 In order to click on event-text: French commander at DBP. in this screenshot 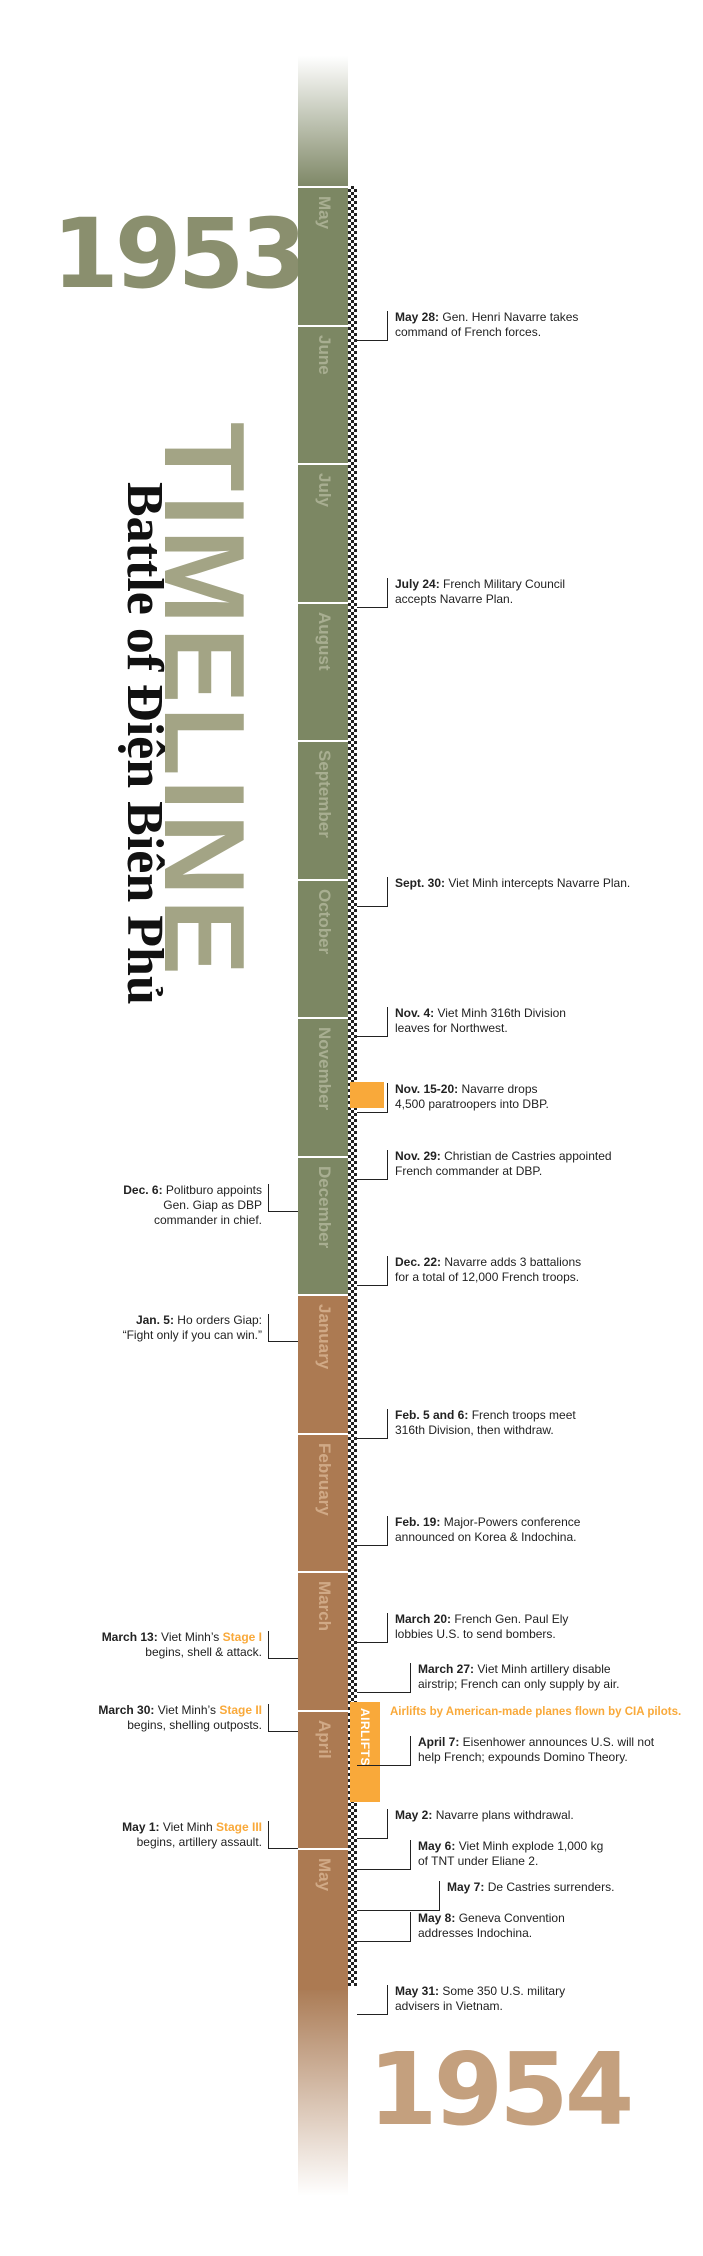, I will do `click(469, 1171)`.